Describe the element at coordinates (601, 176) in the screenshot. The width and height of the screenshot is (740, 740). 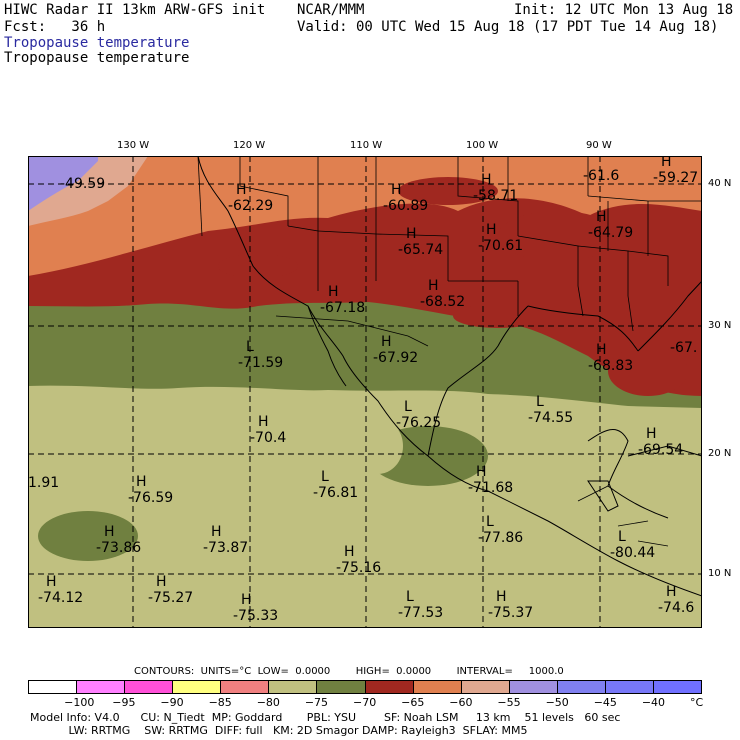
I see `extremum-value: -61.6` at that location.